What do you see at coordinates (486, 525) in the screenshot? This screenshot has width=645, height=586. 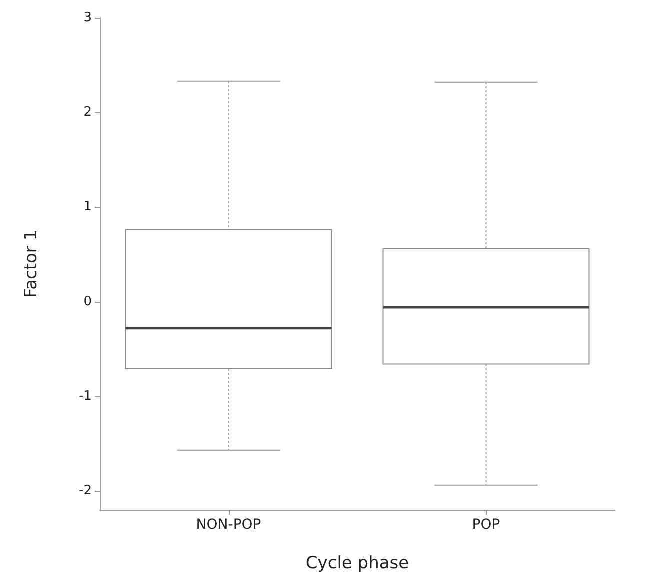 I see `x-tick-label: POP` at bounding box center [486, 525].